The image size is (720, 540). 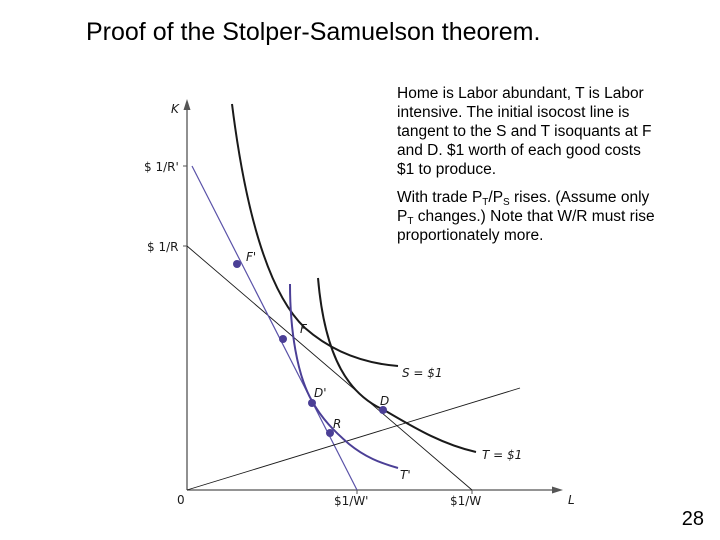 I want to click on y-tick-label-r-prime: $ 1/R', so click(x=161, y=167).